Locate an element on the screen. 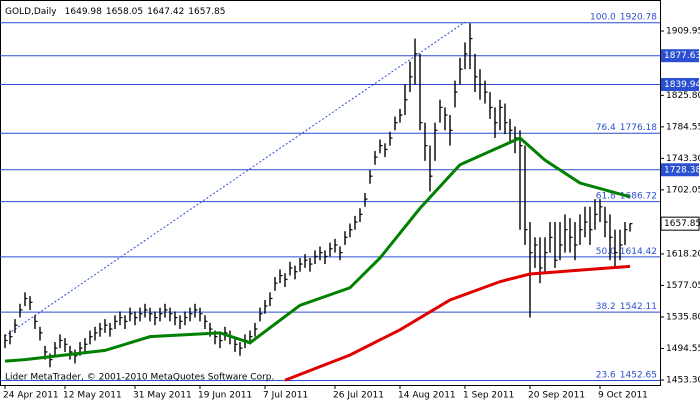  y-tick-label: 1743.30 is located at coordinates (683, 159).